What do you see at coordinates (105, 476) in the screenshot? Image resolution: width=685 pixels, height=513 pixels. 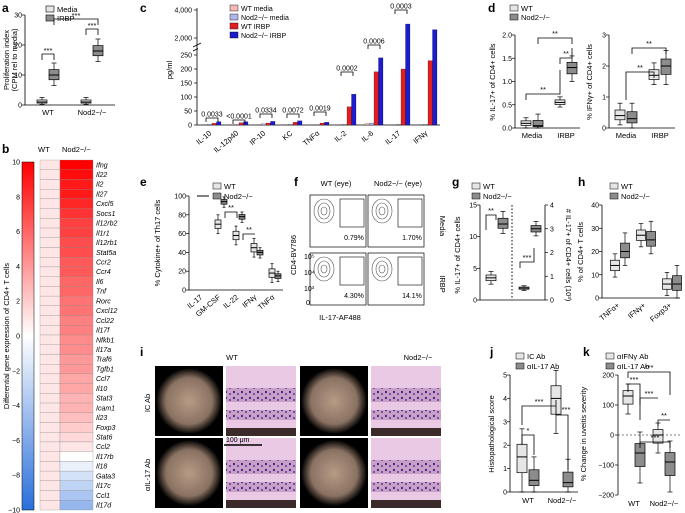 I see `gene-label: Gata3` at bounding box center [105, 476].